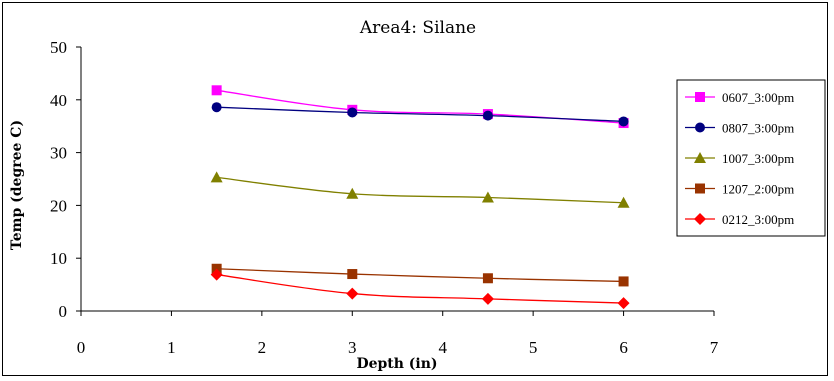  Describe the element at coordinates (171, 347) in the screenshot. I see `x-tick-label: 1` at that location.